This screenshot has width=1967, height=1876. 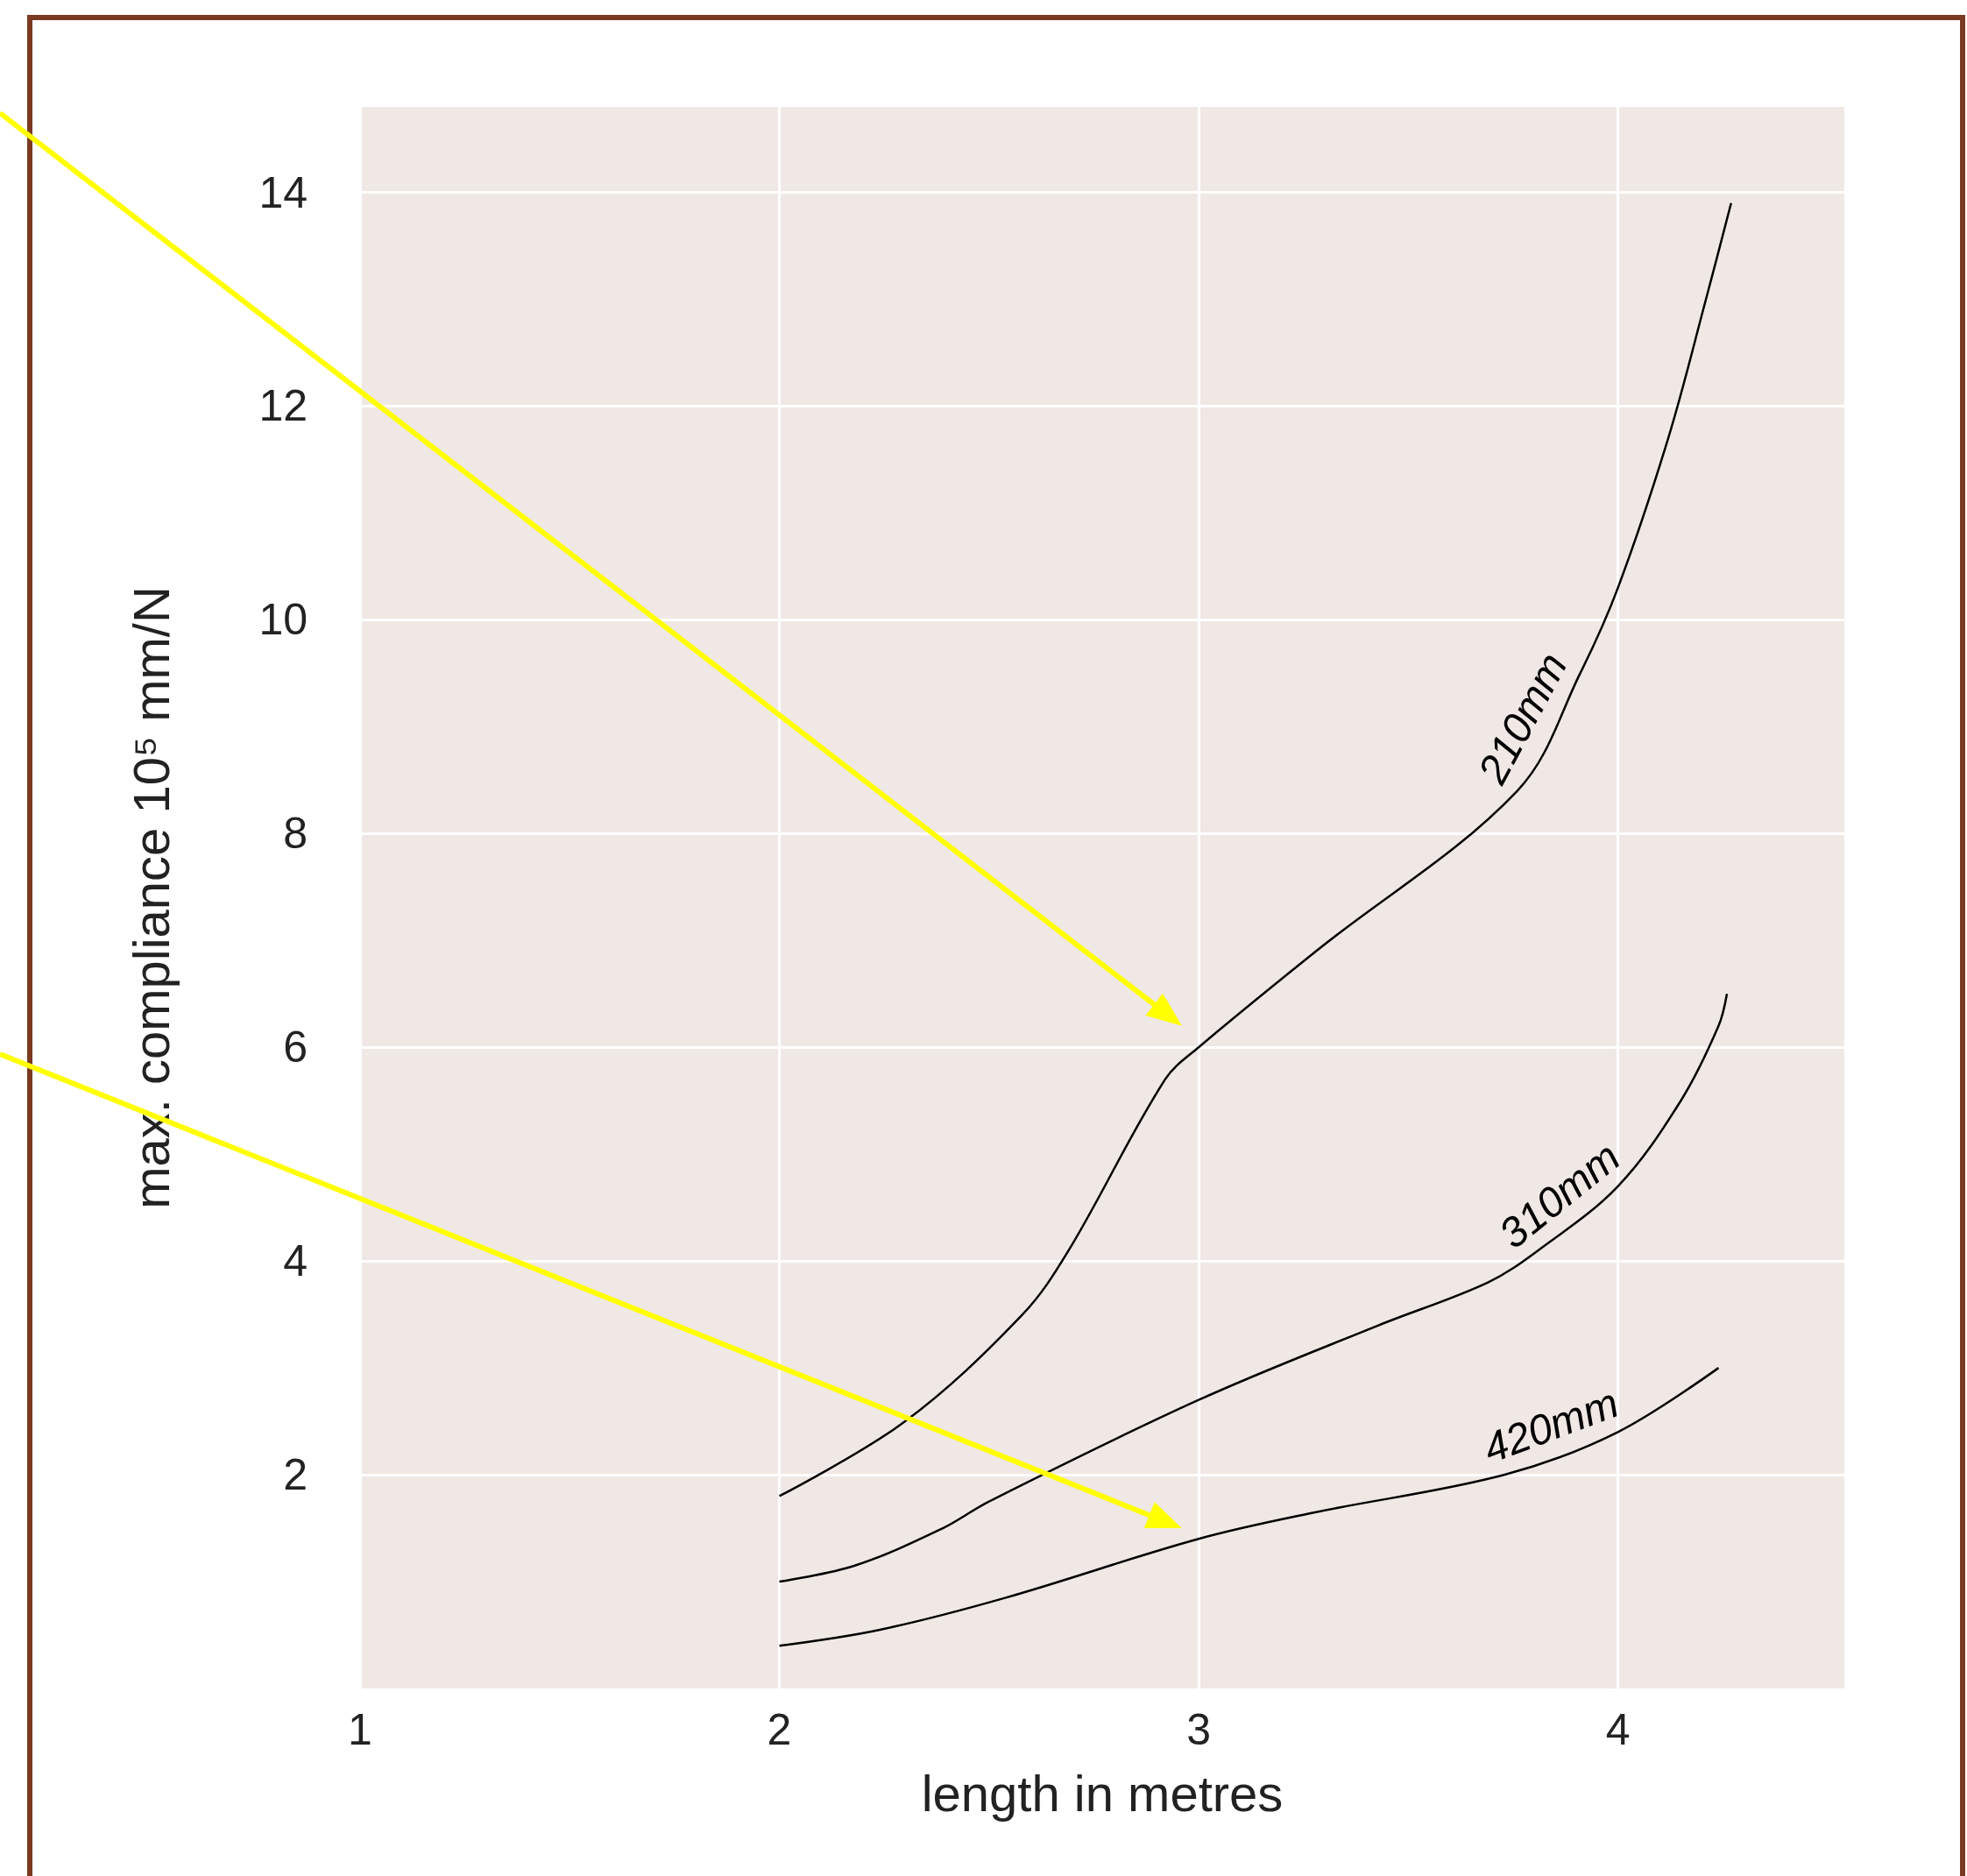 I want to click on x-tick-label: 1, so click(x=360, y=1729).